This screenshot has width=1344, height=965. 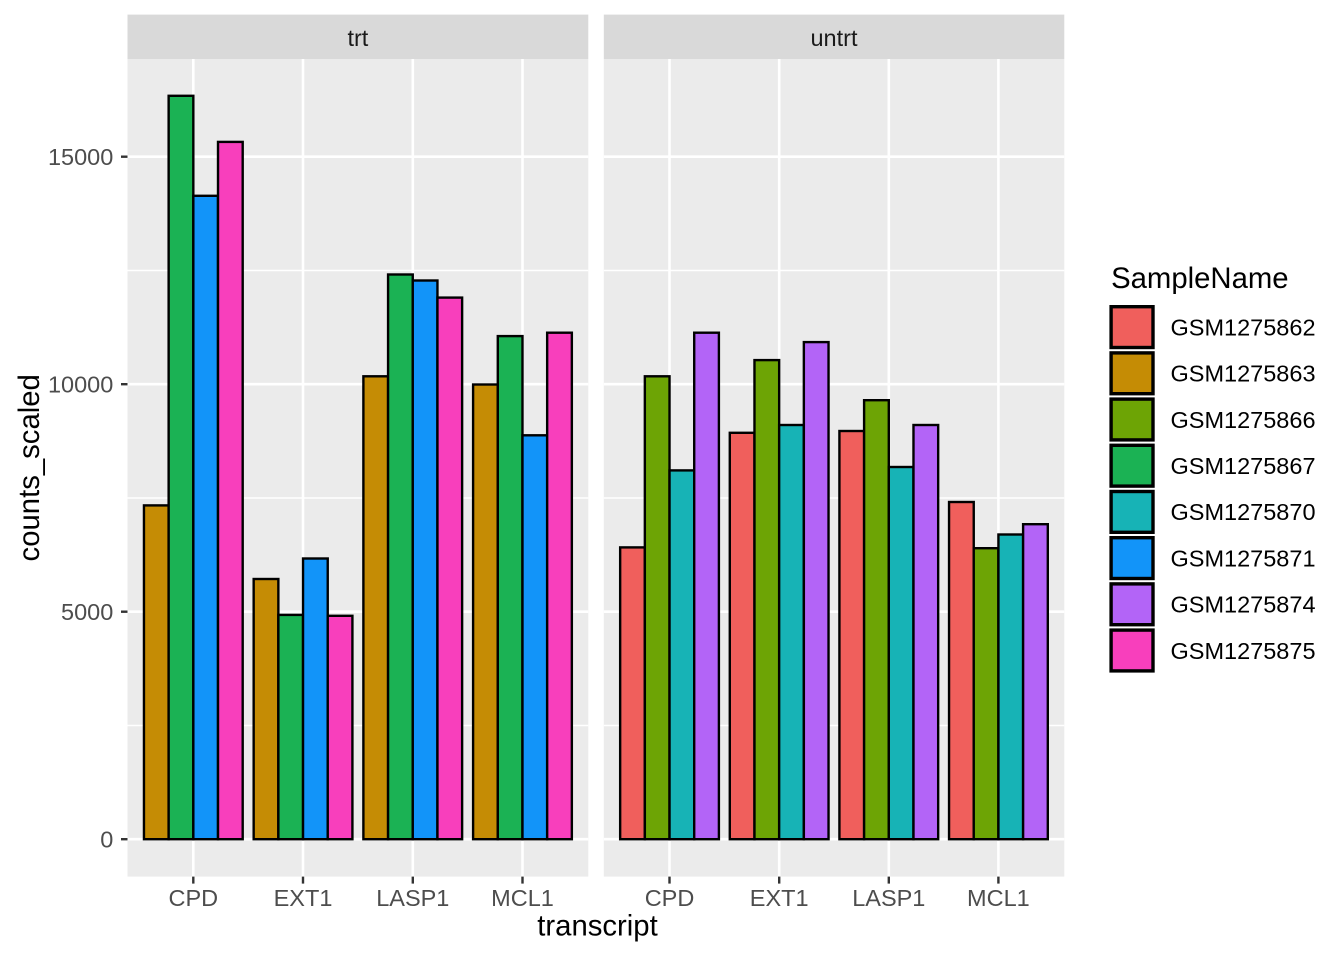 I want to click on svg-text: SampleName, so click(x=1199, y=278).